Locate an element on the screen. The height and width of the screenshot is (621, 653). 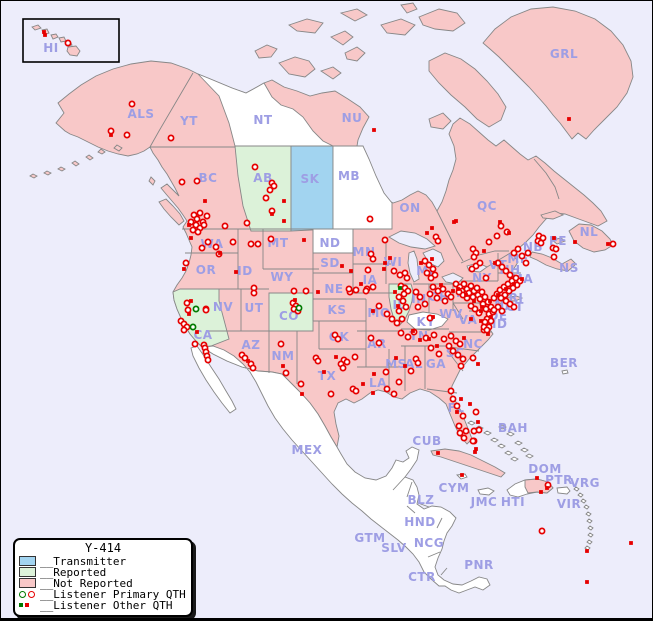
region-label-vir: VIR is located at coordinates (569, 504).